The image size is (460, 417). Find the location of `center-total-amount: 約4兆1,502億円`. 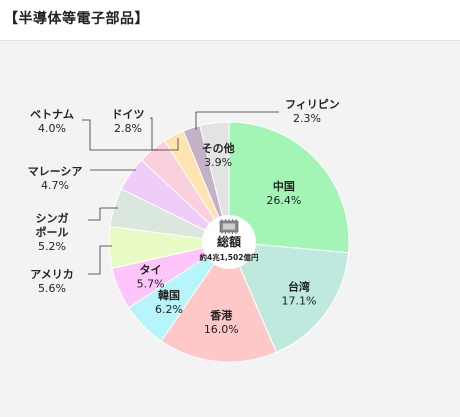

center-total-amount: 約4兆1,502億円 is located at coordinates (229, 257).